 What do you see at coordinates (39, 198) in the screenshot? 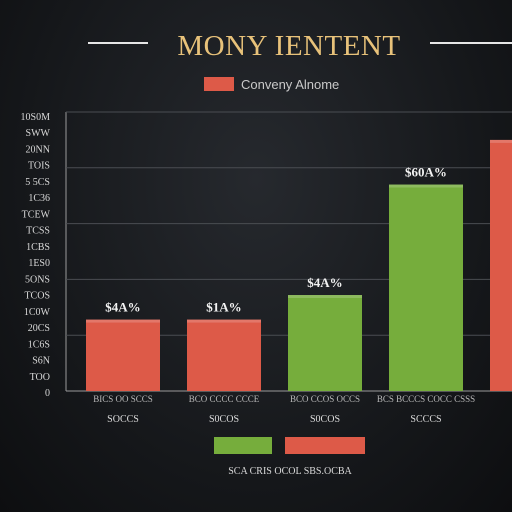
I see `y-tick-label: 1C36` at bounding box center [39, 198].